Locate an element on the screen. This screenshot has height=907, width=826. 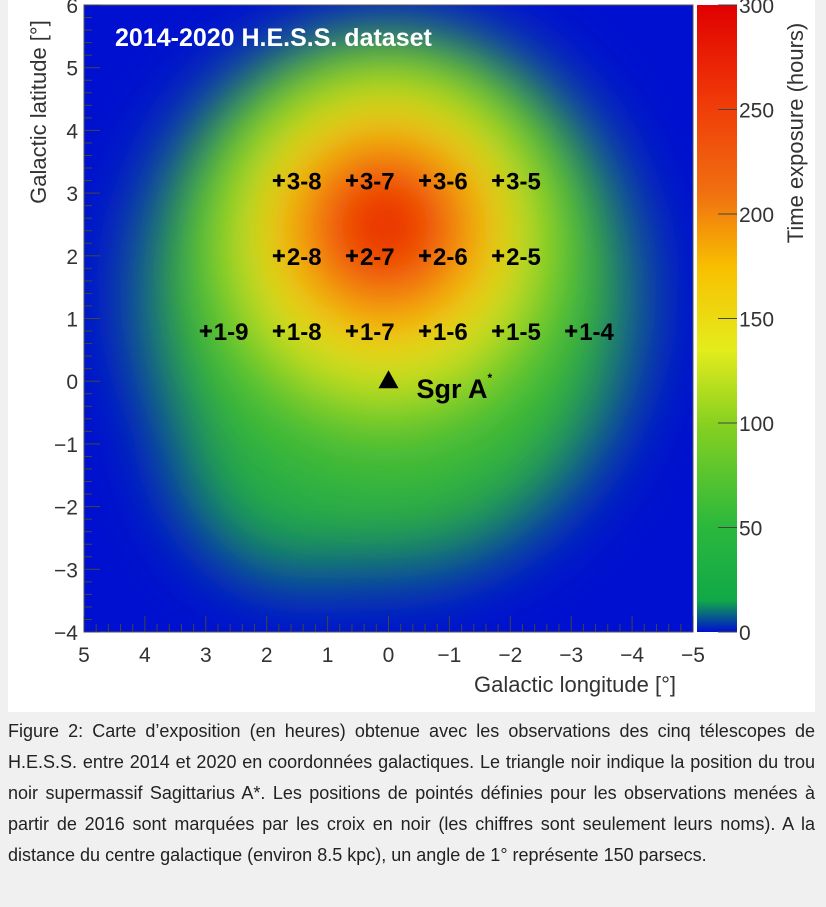
y-tick-label: −1 is located at coordinates (66, 445).